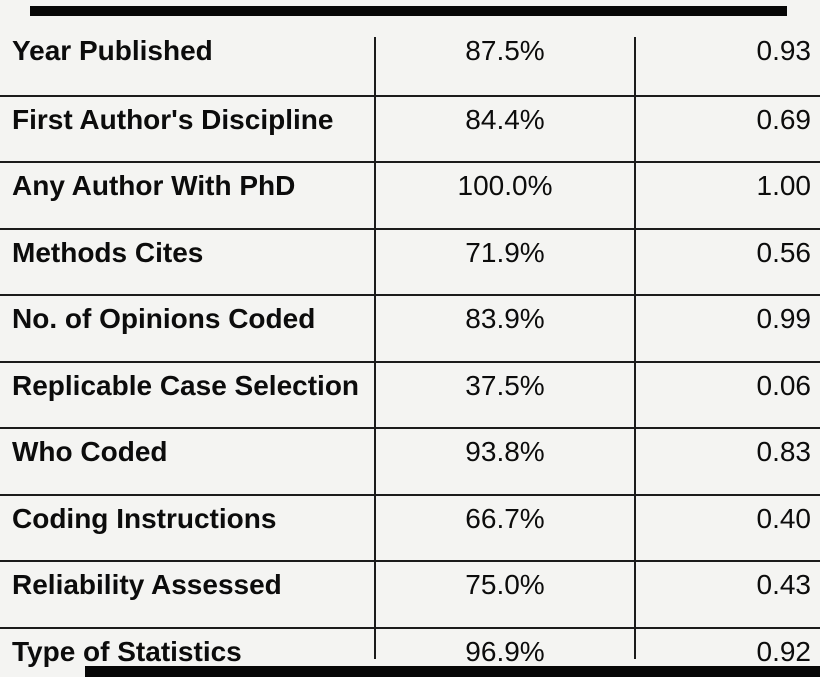 This screenshot has width=820, height=677. What do you see at coordinates (505, 119) in the screenshot?
I see `row-percent-agreement: 84.4%` at bounding box center [505, 119].